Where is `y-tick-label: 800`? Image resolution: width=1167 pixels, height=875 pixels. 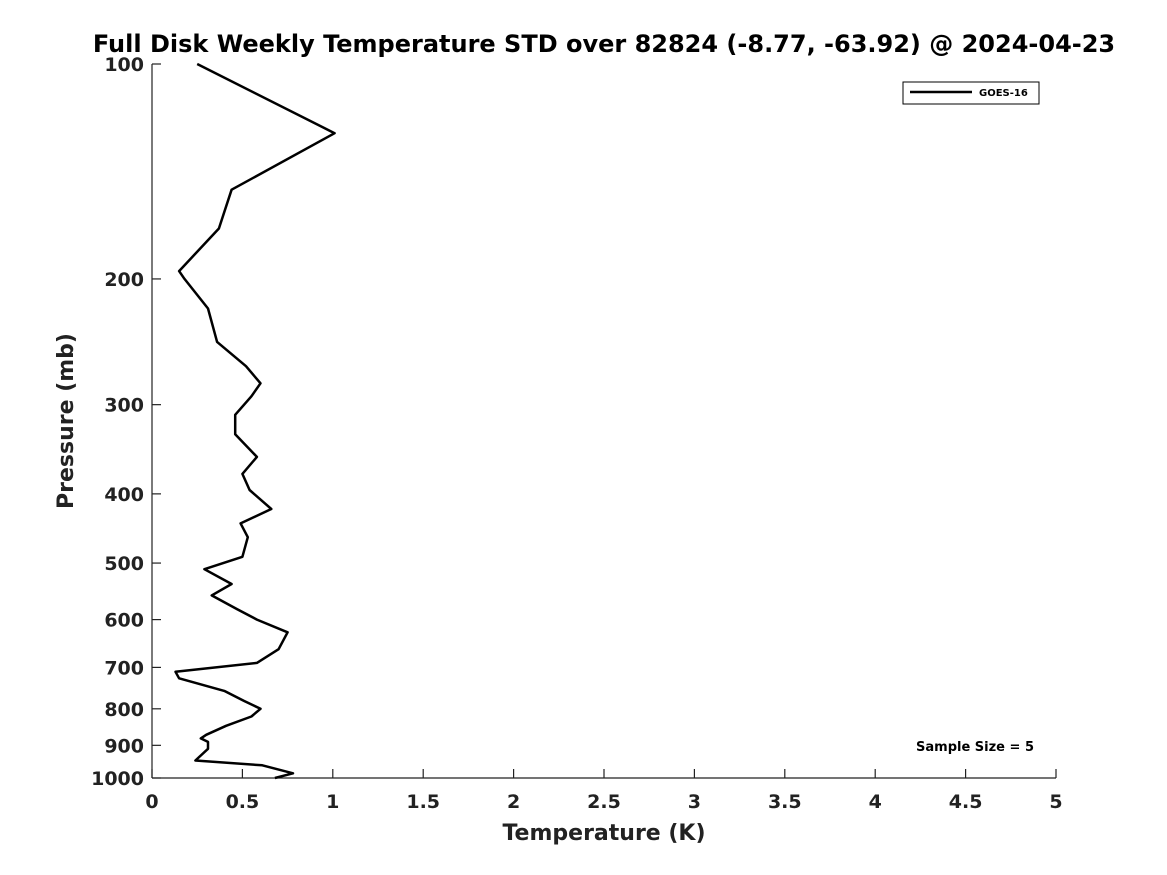
y-tick-label: 800 is located at coordinates (124, 710).